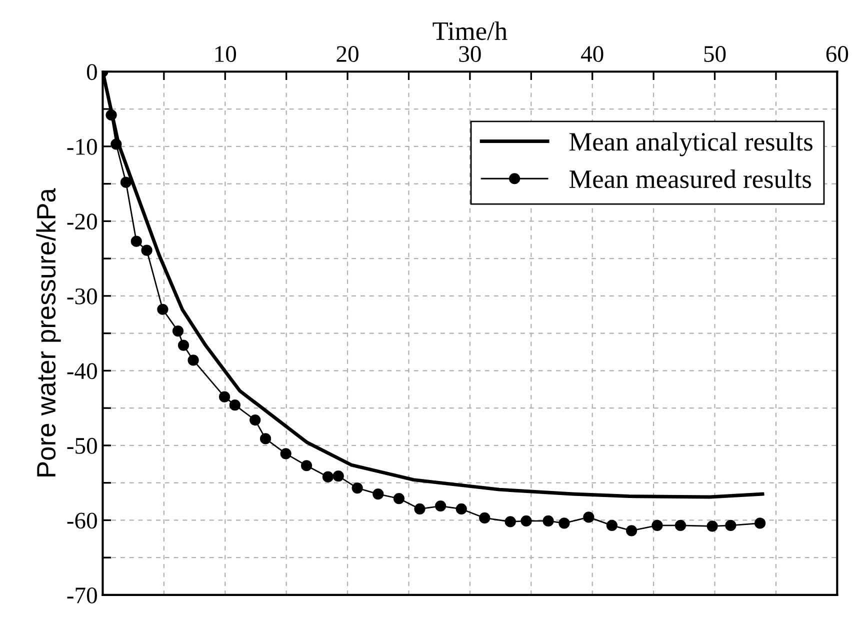 This screenshot has width=856, height=623. I want to click on x-tick-label: 40, so click(592, 54).